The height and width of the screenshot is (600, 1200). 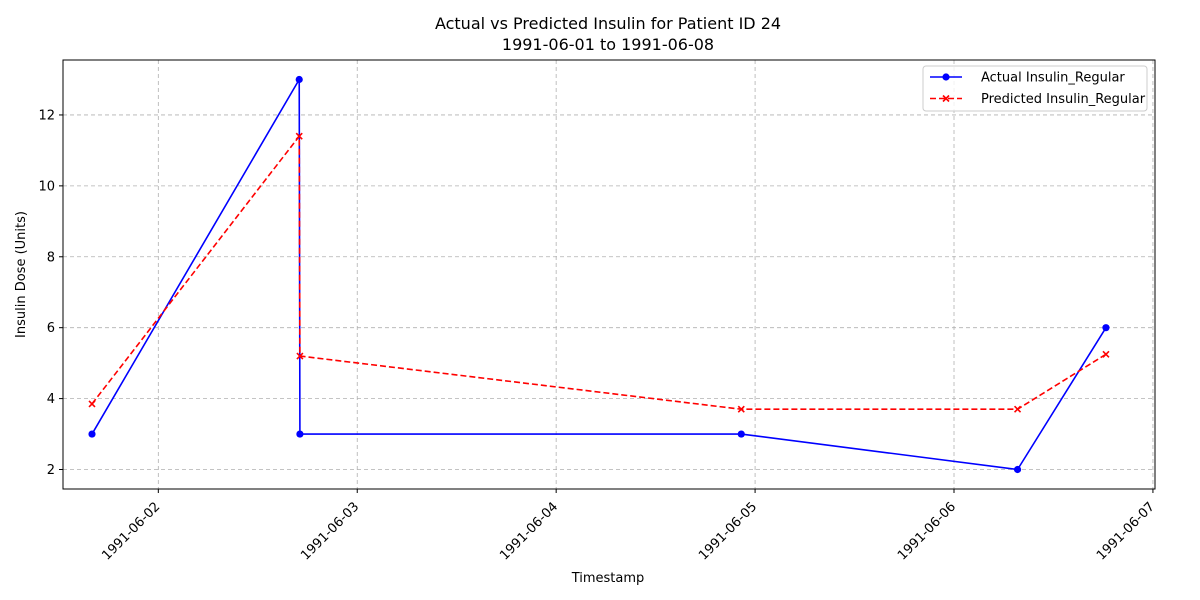 I want to click on legend-label-actual: Actual Insulin_Regular, so click(x=1053, y=78).